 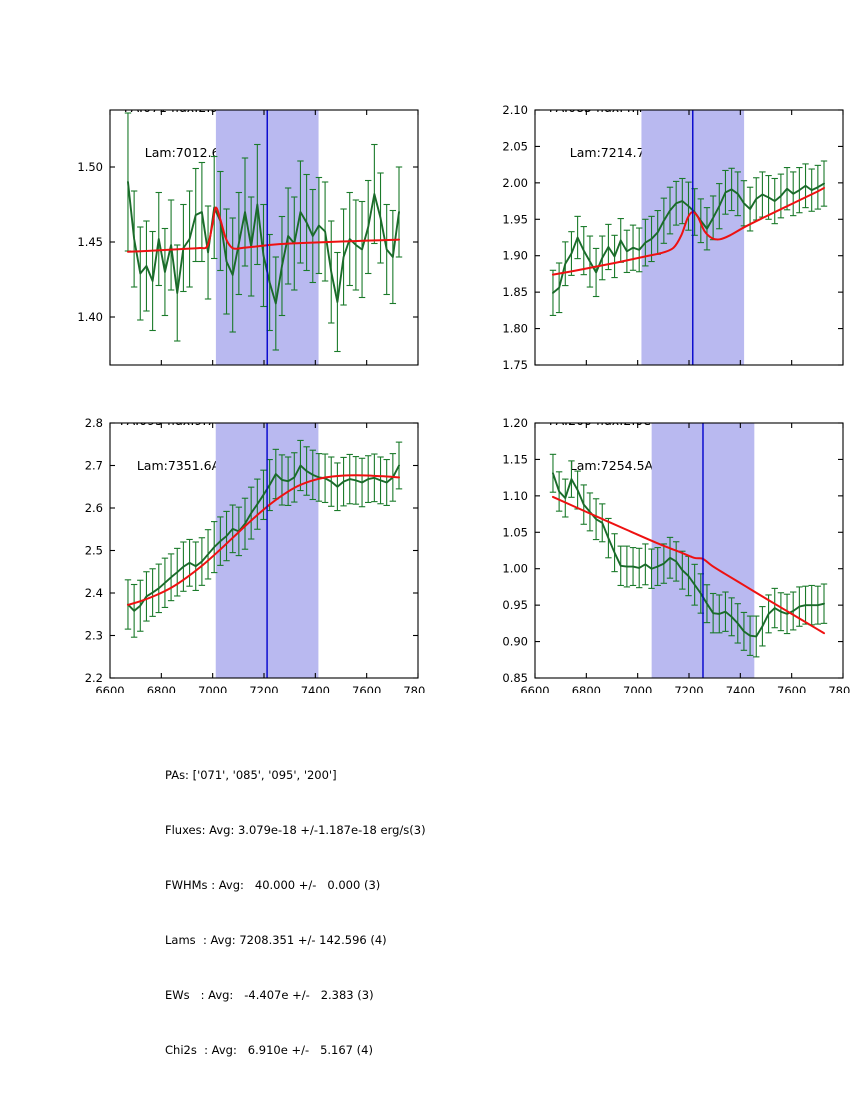 What do you see at coordinates (90, 242) in the screenshot?
I see `svg-text: 1.45` at bounding box center [90, 242].